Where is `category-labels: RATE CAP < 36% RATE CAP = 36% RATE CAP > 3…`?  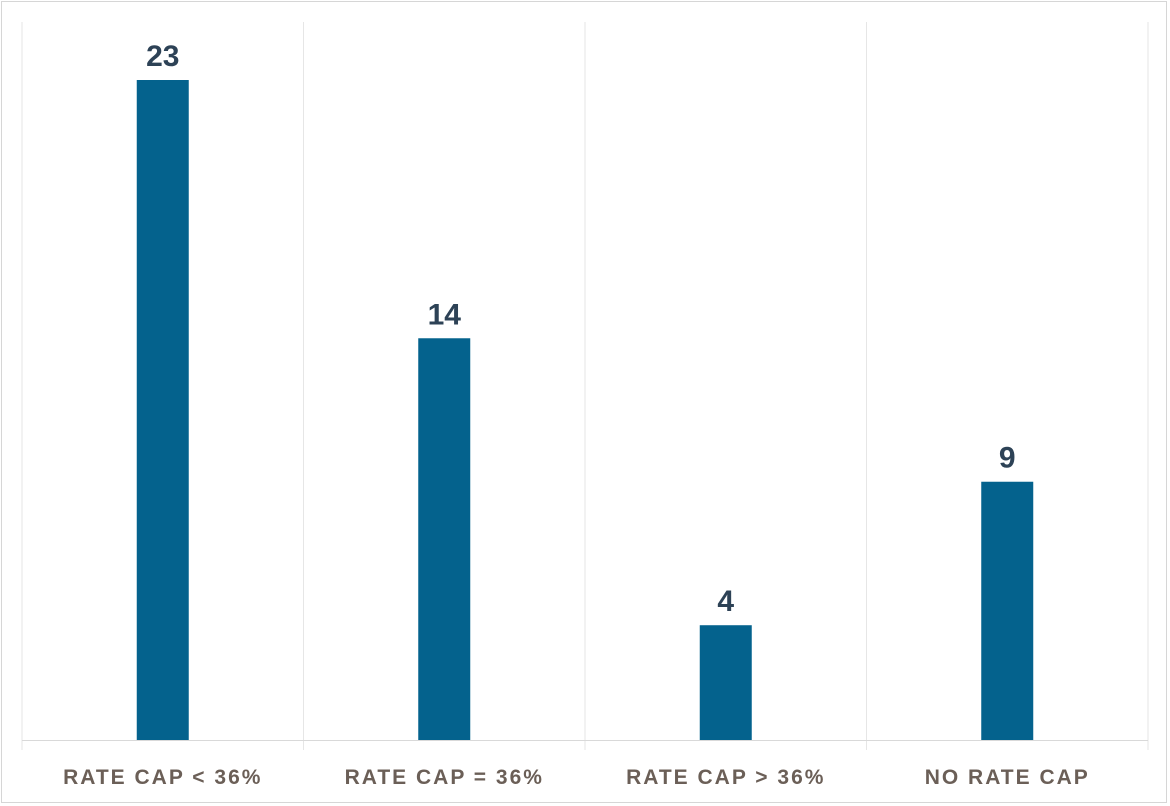
category-labels: RATE CAP < 36% RATE CAP = 36% RATE CAP > 3… is located at coordinates (576, 777).